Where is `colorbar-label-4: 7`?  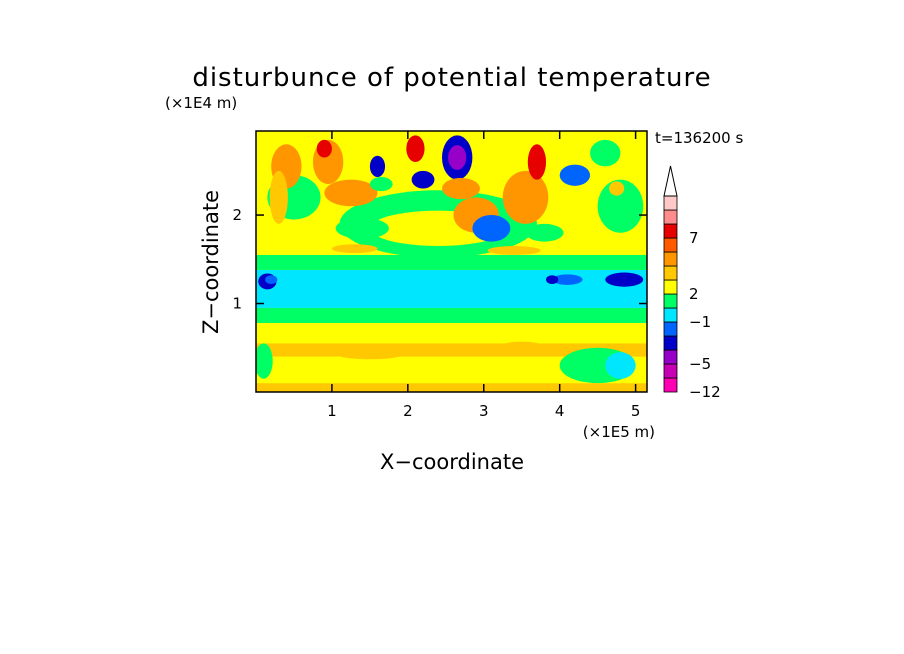 colorbar-label-4: 7 is located at coordinates (694, 238).